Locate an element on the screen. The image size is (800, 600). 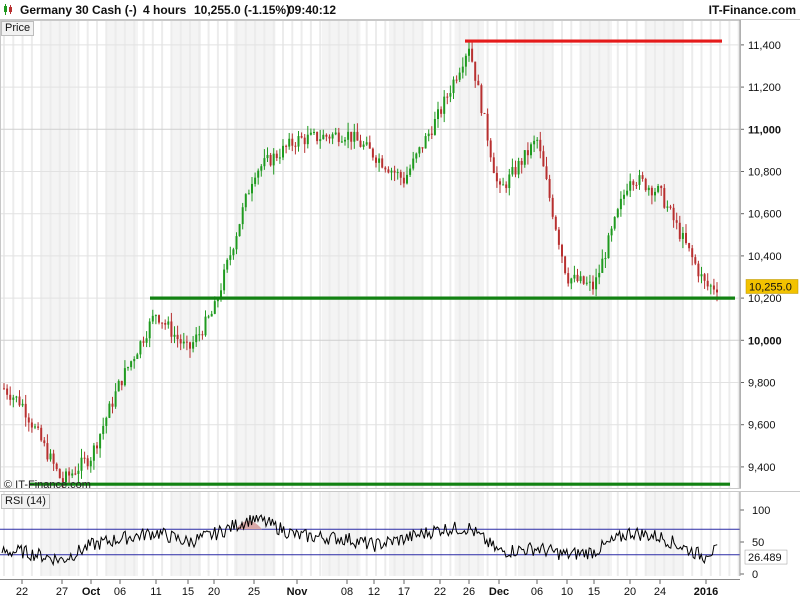
time-tick-label: 22 is located at coordinates (440, 592).